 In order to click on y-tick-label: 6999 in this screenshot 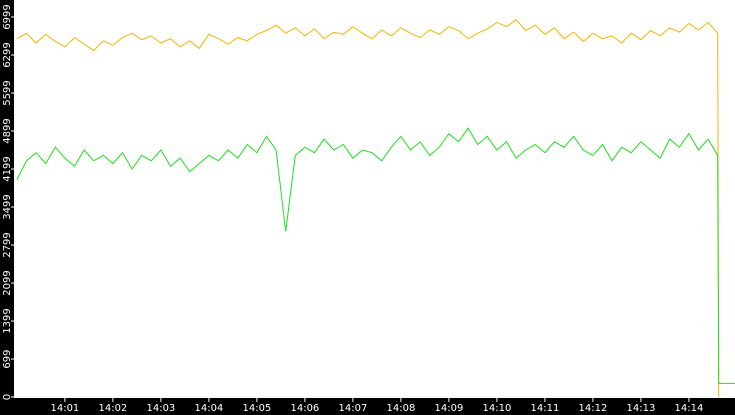, I will do `click(7, 16)`.